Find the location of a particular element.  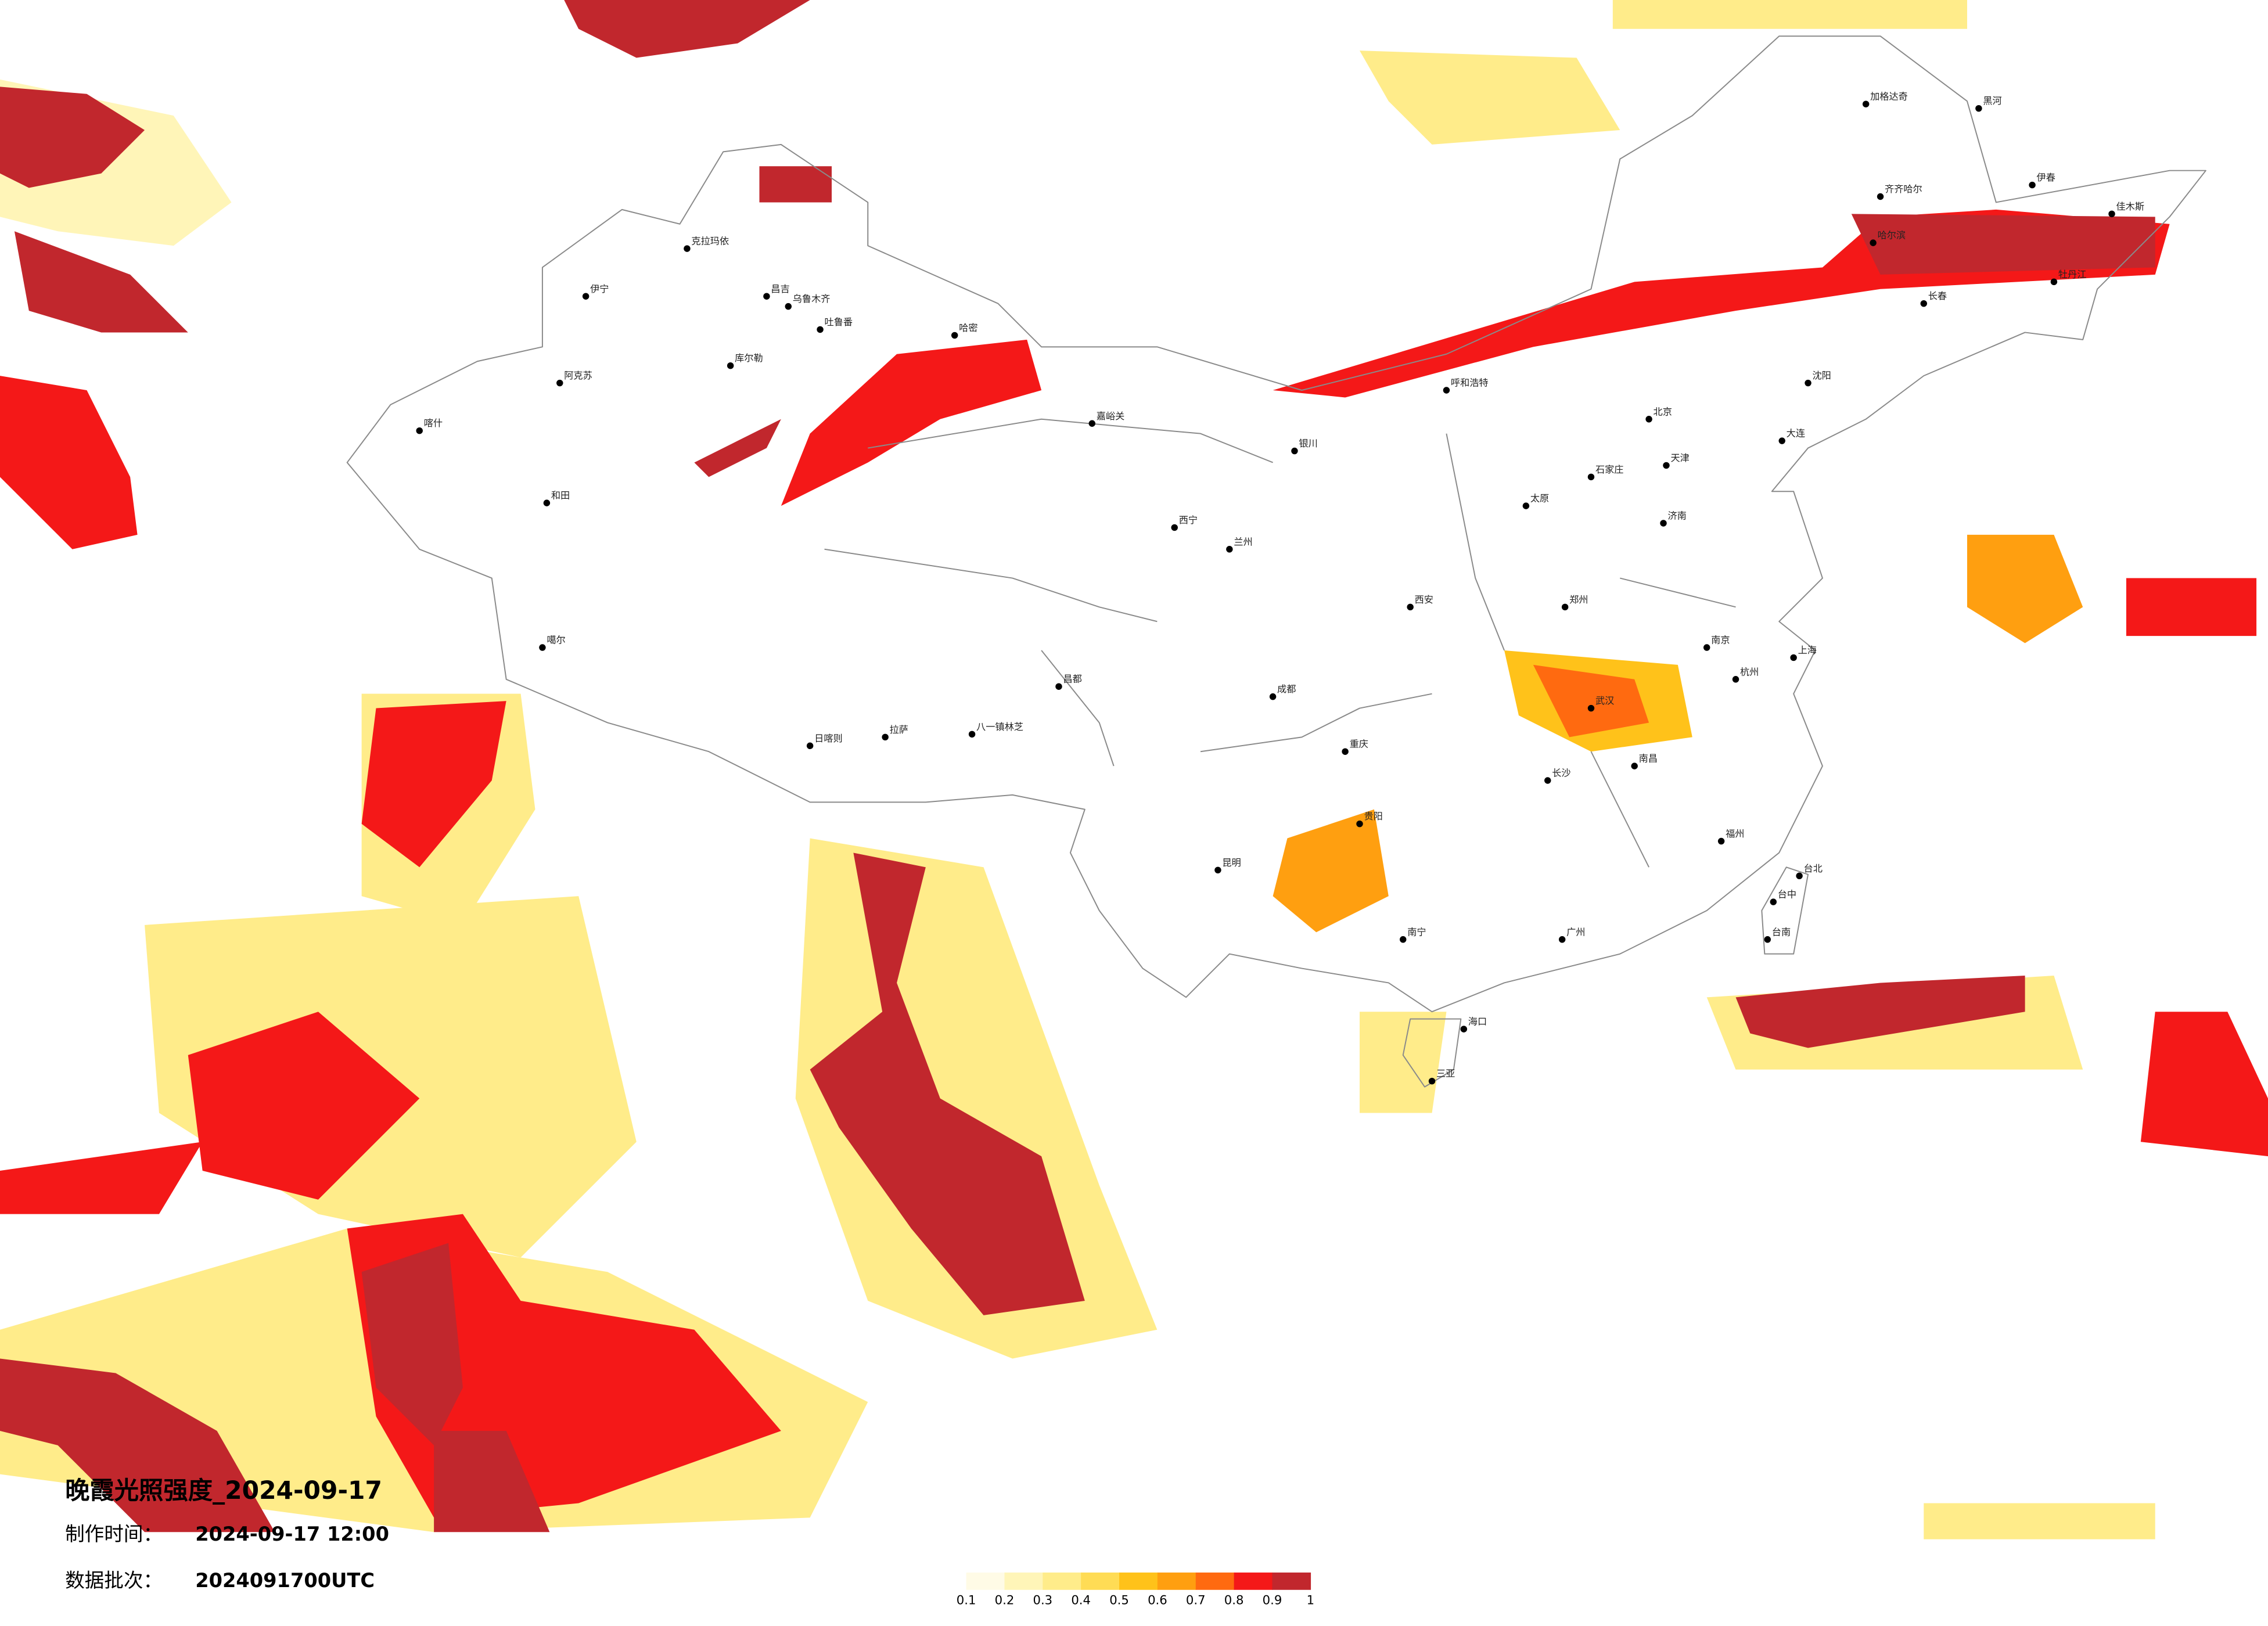

province-boundary is located at coordinates (1280, 643).